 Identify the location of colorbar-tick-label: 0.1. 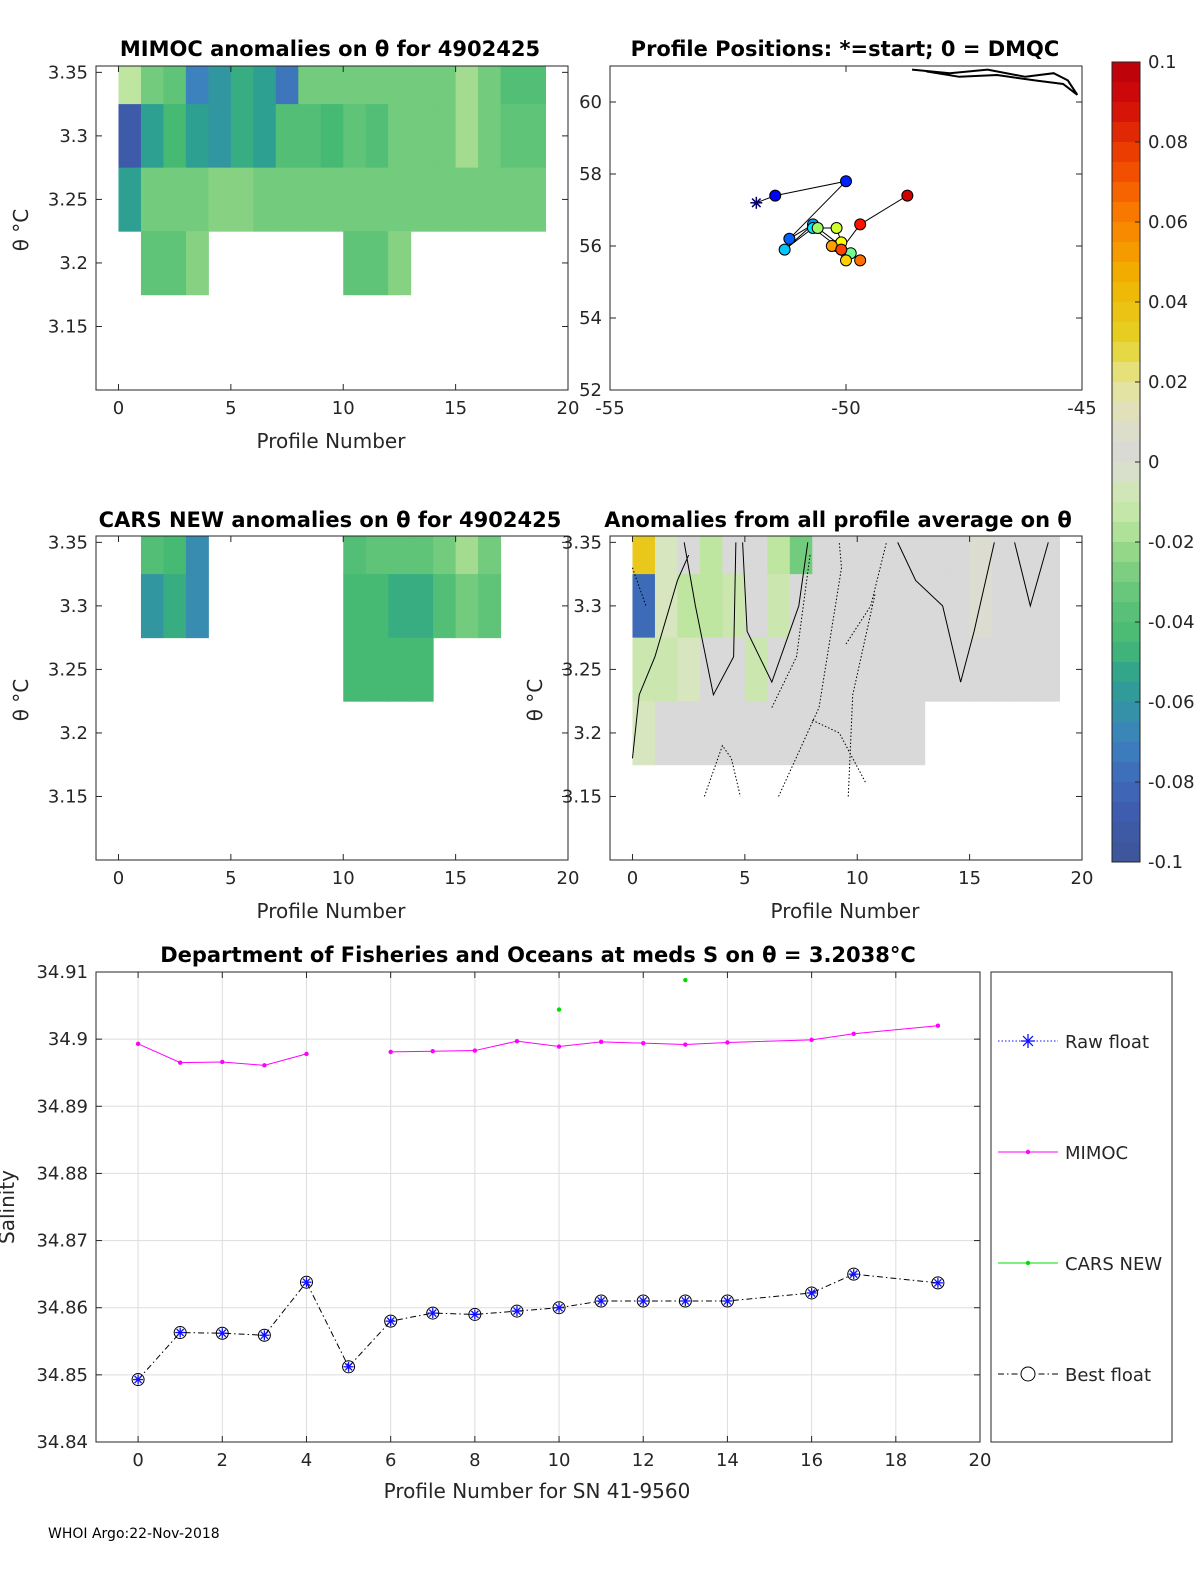
(1162, 62).